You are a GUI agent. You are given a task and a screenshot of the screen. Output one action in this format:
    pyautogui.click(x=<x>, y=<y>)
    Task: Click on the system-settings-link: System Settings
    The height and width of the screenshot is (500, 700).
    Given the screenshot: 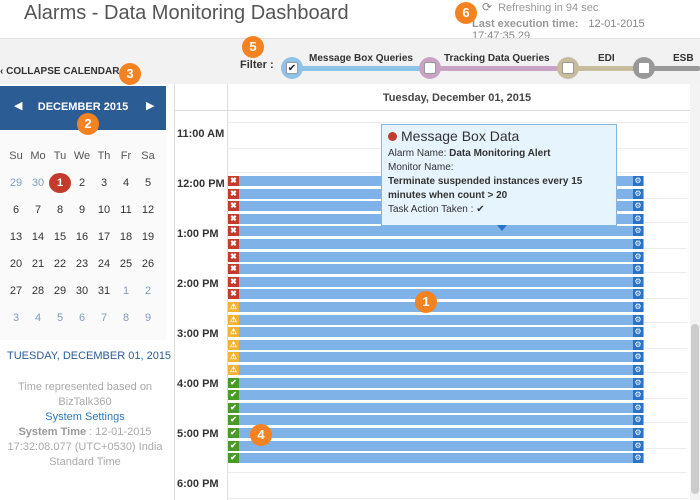 What is the action you would take?
    pyautogui.click(x=85, y=417)
    